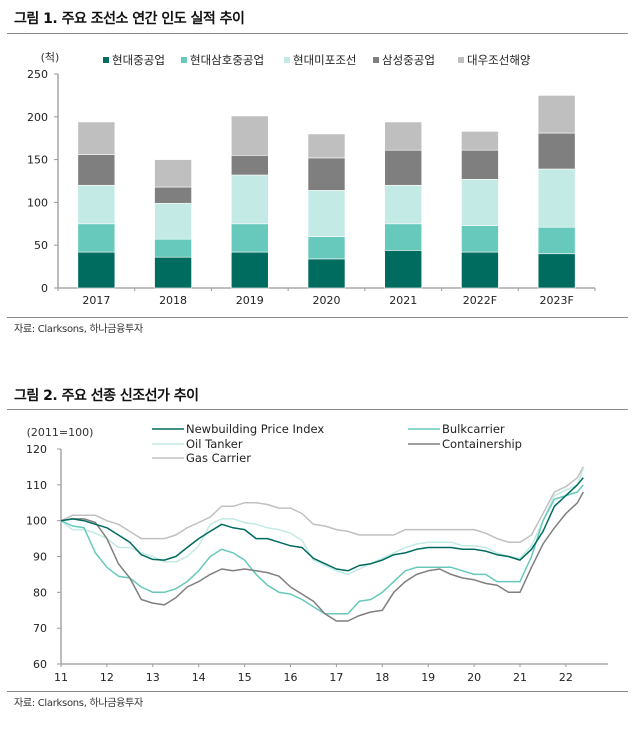 This screenshot has height=729, width=636. Describe the element at coordinates (287, 60) in the screenshot. I see `legend-swatch-현대미포조선` at that location.